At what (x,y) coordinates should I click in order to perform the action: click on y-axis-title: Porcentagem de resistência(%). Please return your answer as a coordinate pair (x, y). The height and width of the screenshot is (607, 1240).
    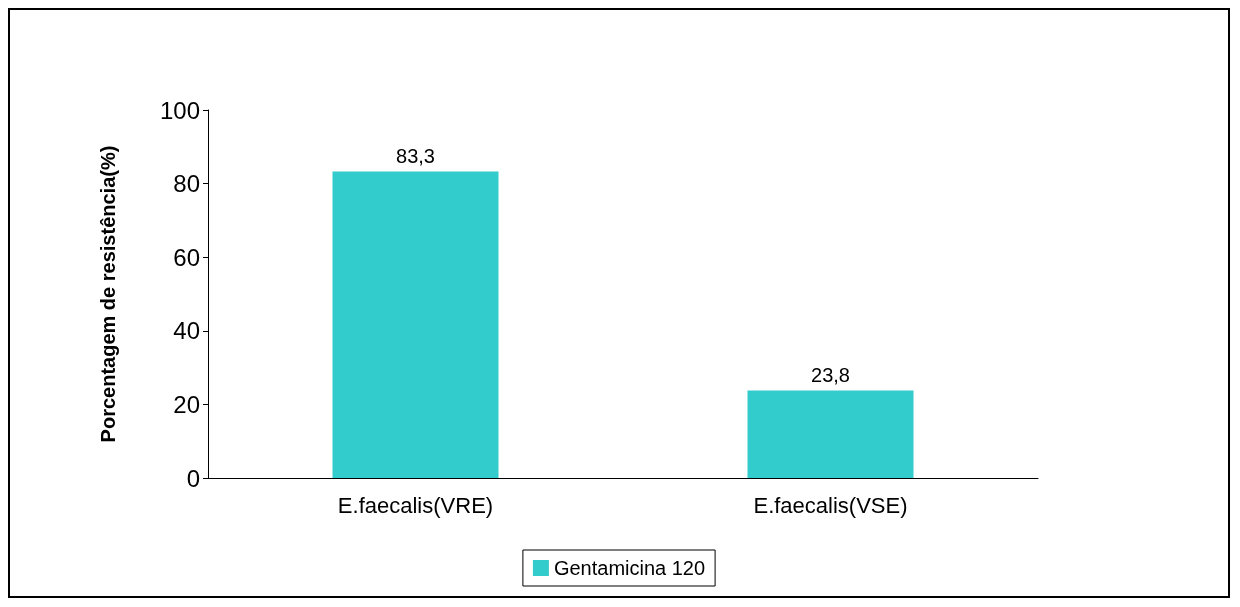
    Looking at the image, I should click on (108, 294).